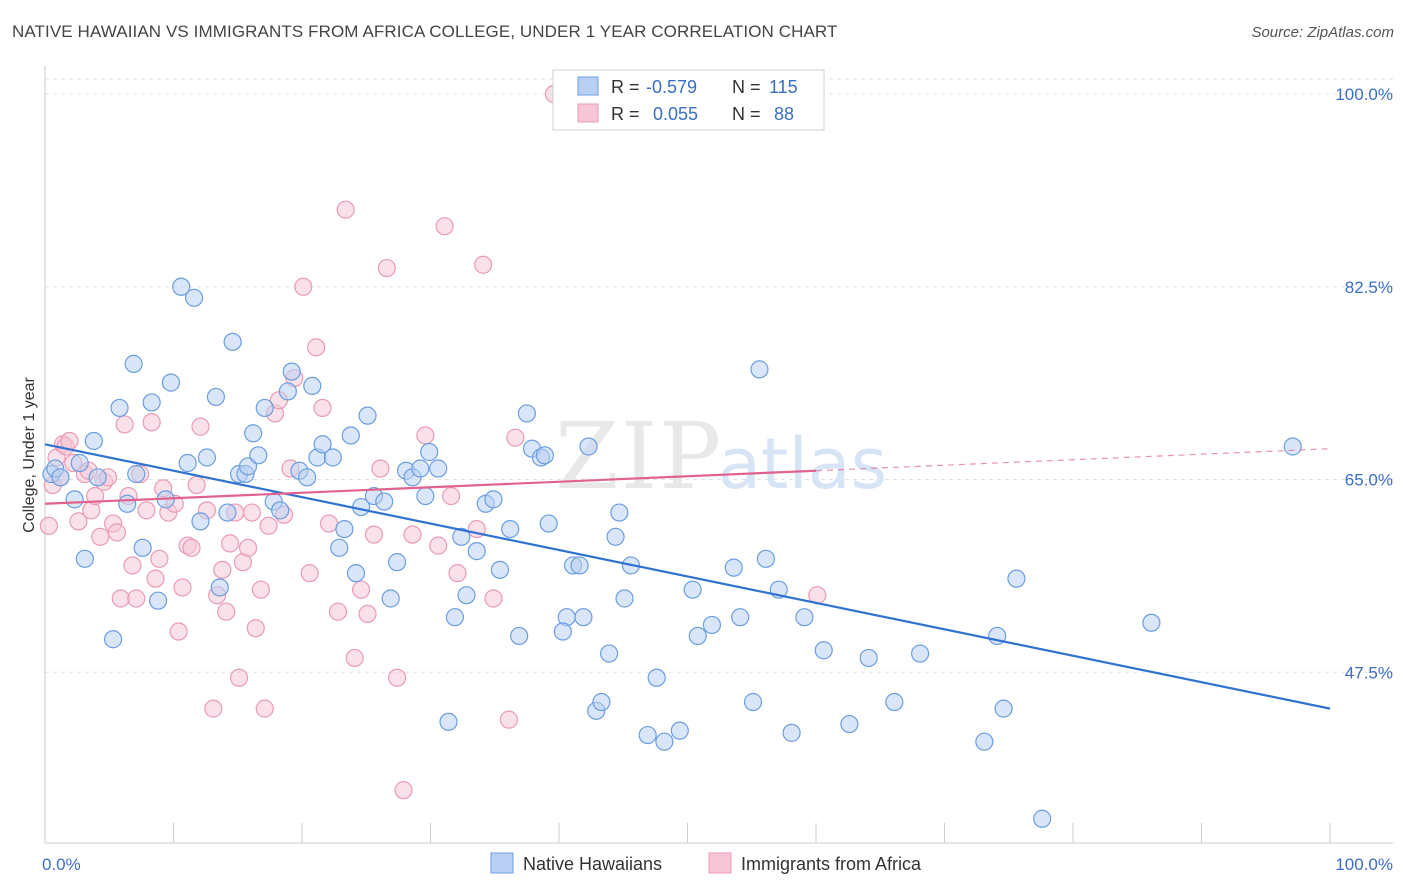  Describe the element at coordinates (1364, 94) in the screenshot. I see `y-tick-label: 100.0%` at that location.